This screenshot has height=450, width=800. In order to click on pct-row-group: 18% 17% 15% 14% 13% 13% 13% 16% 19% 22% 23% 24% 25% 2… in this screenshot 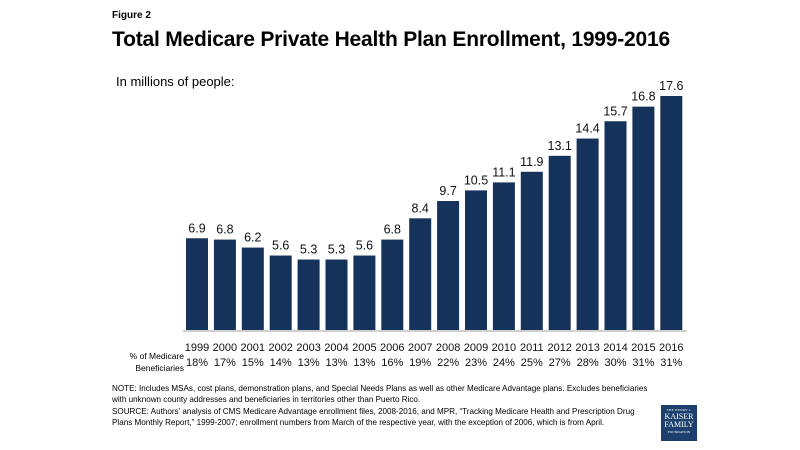, I will do `click(434, 363)`.